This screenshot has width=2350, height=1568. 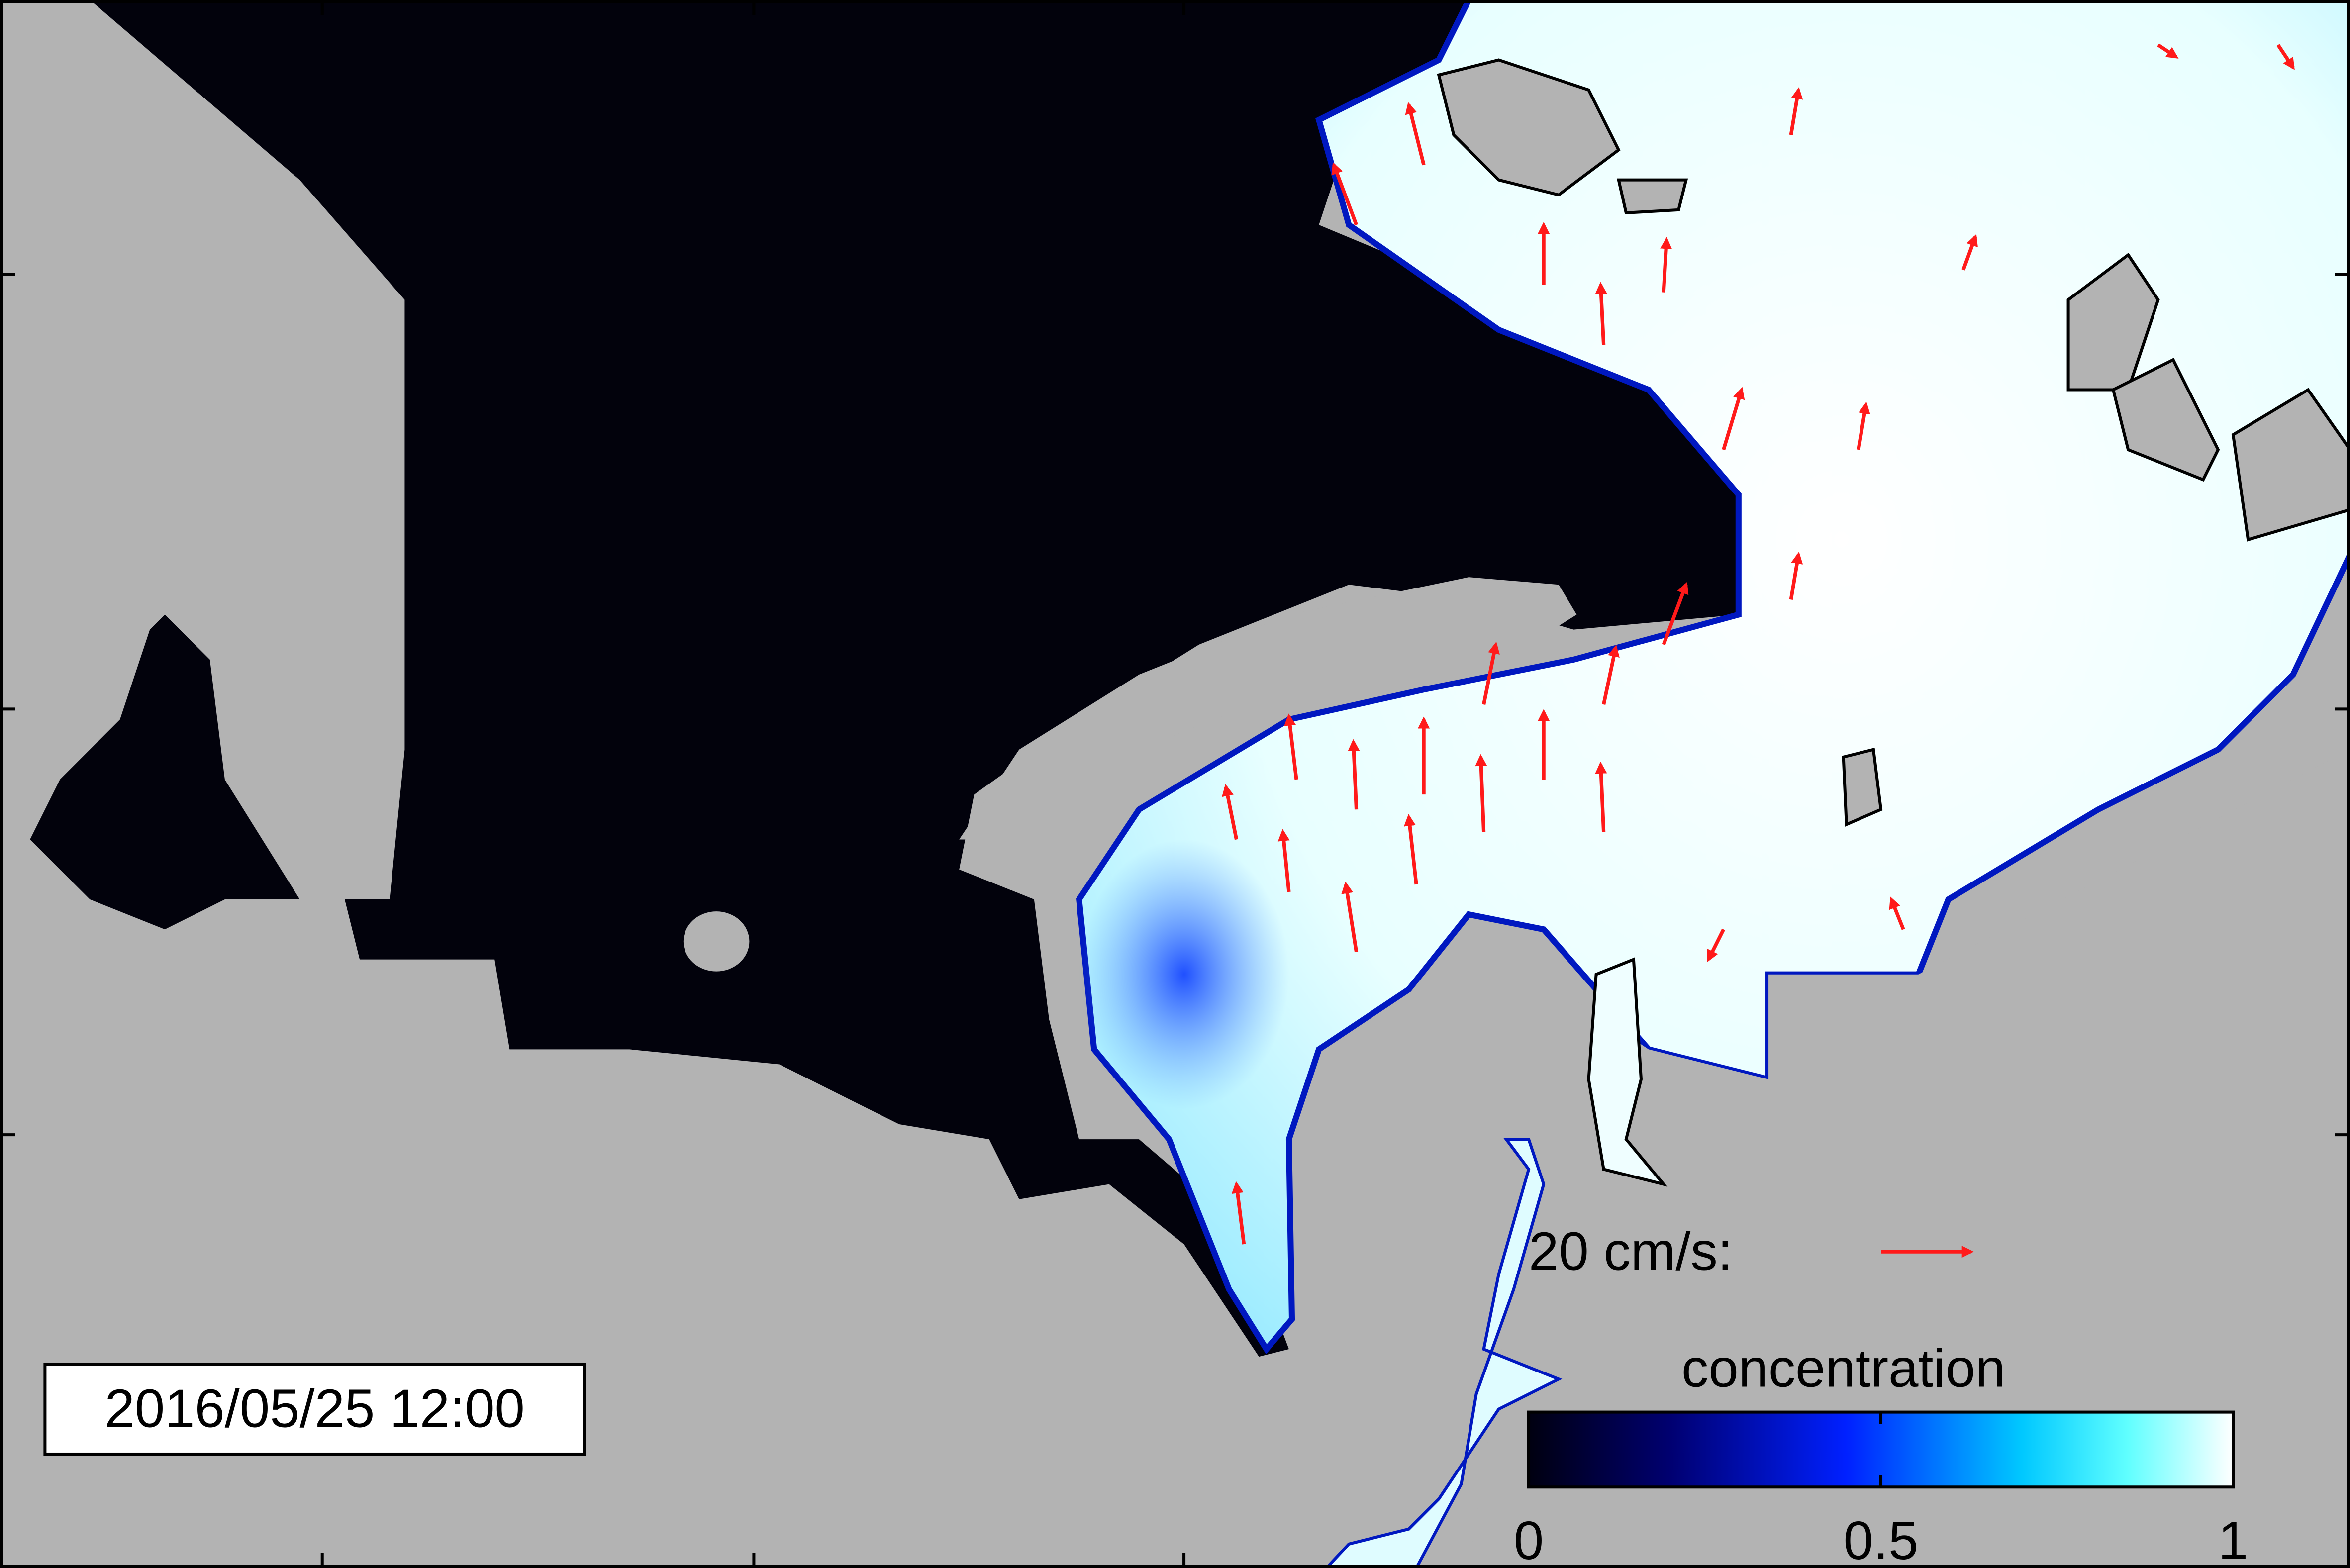 What do you see at coordinates (2233, 1539) in the screenshot?
I see `colorbar-tick-label: 1` at bounding box center [2233, 1539].